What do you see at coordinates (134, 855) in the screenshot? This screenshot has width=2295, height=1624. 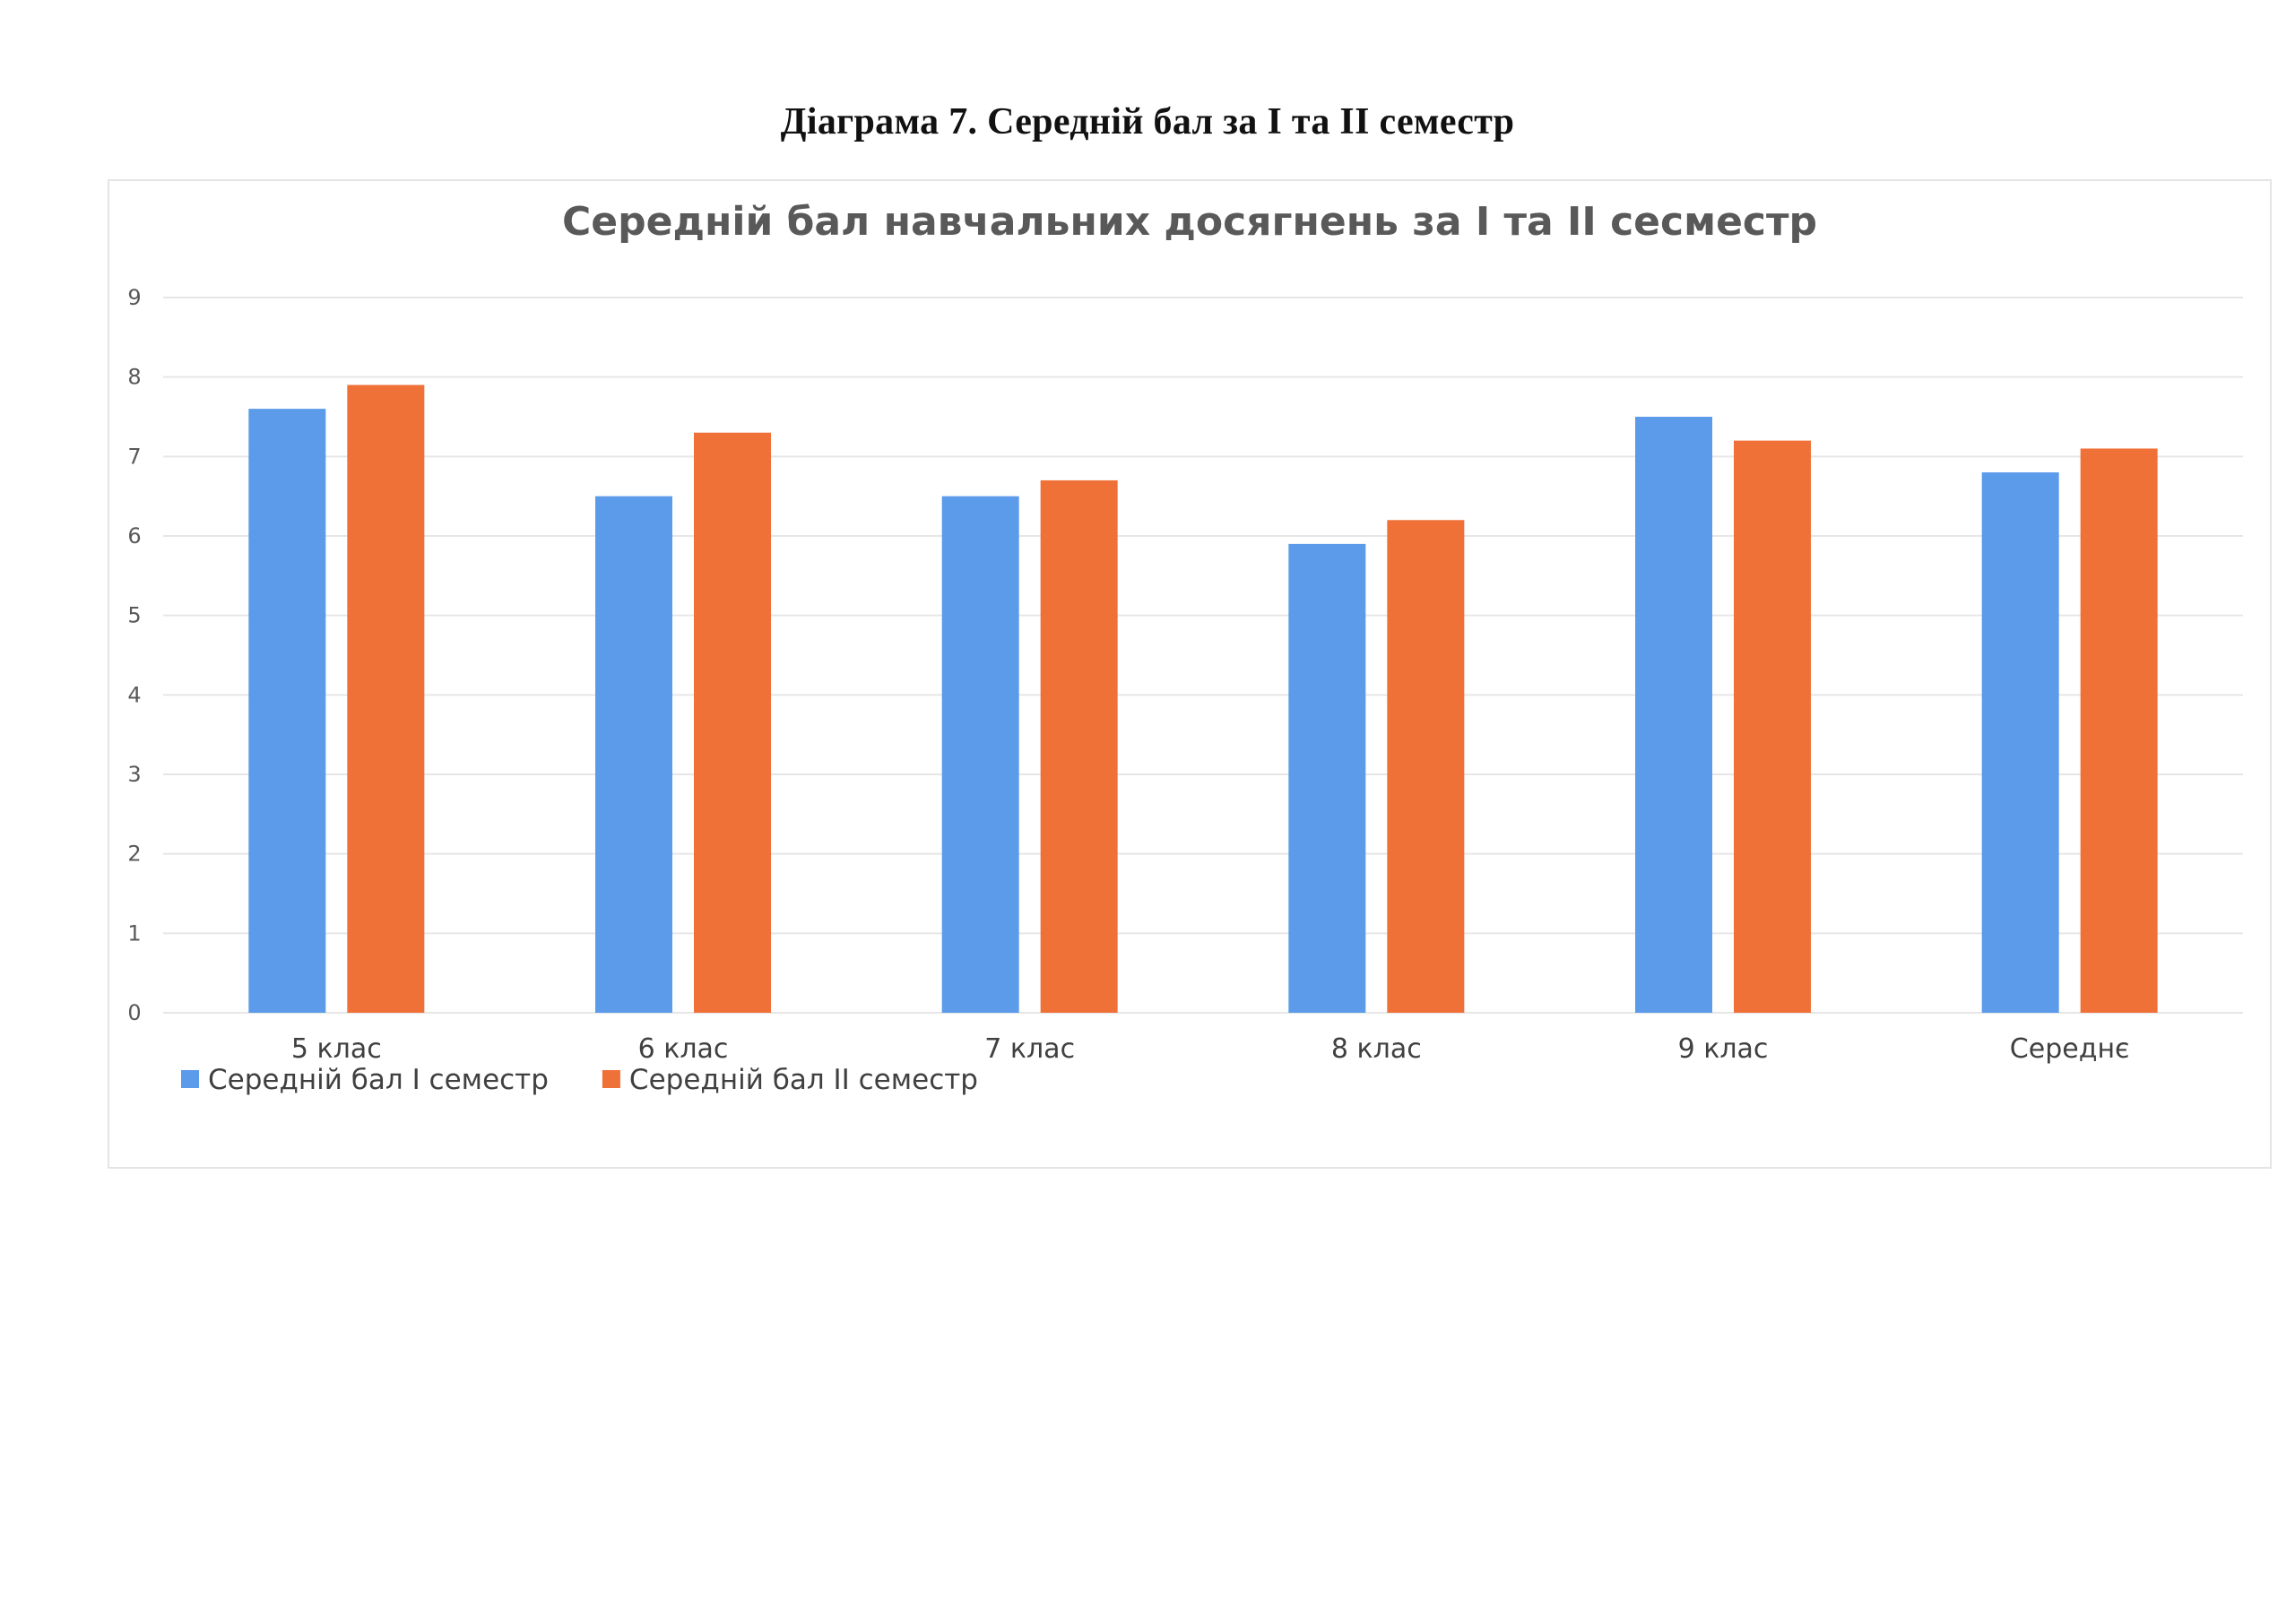 I see `y-tick-label: 2` at bounding box center [134, 855].